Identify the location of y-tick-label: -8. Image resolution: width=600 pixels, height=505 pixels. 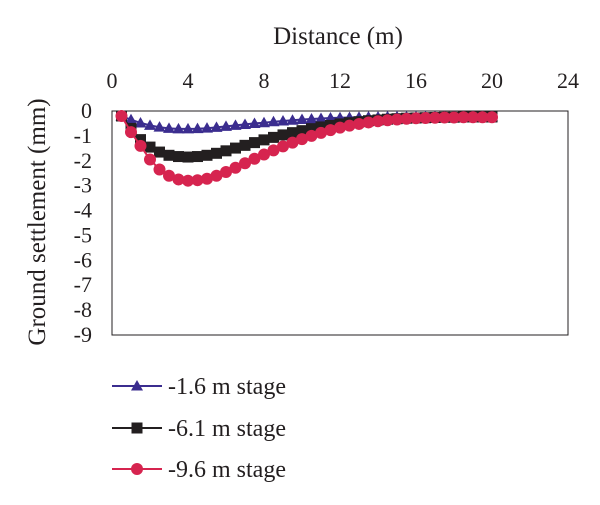
(83, 309).